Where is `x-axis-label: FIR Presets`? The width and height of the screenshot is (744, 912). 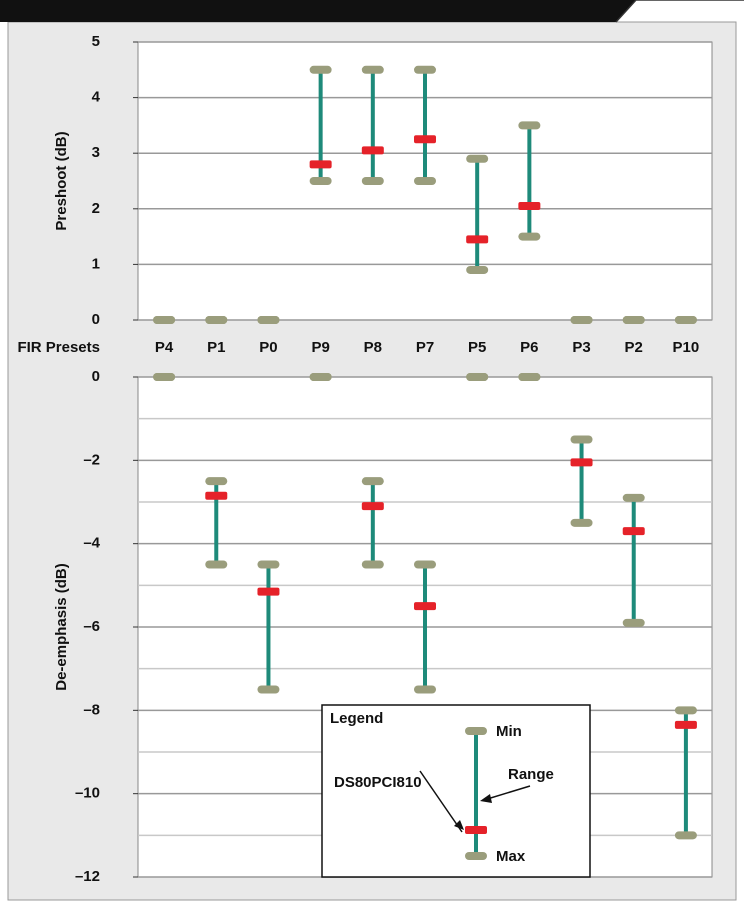 x-axis-label: FIR Presets is located at coordinates (58, 347).